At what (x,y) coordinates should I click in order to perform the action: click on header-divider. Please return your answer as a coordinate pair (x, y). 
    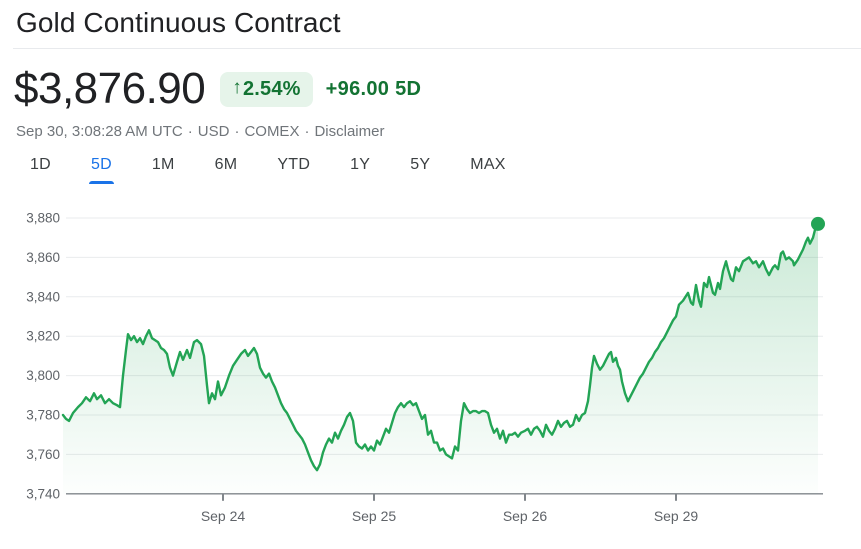
    Looking at the image, I should click on (437, 48).